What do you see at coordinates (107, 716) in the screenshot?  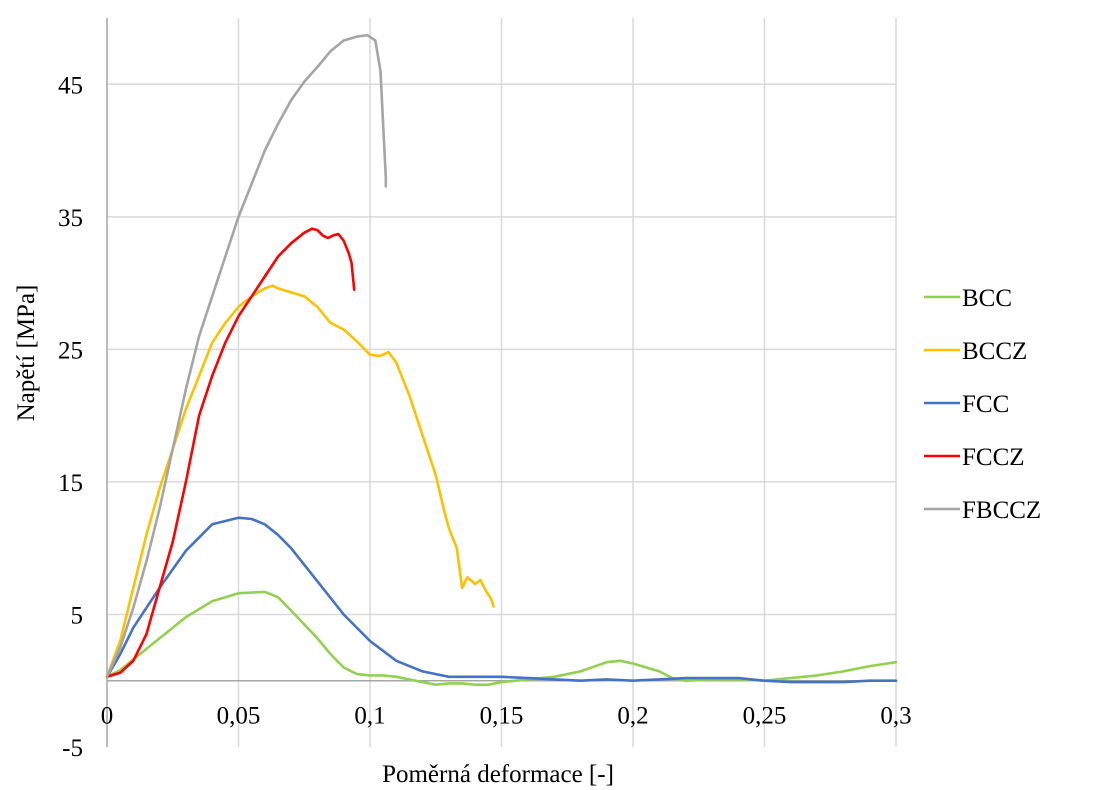 I see `x-tick-label: 0` at bounding box center [107, 716].